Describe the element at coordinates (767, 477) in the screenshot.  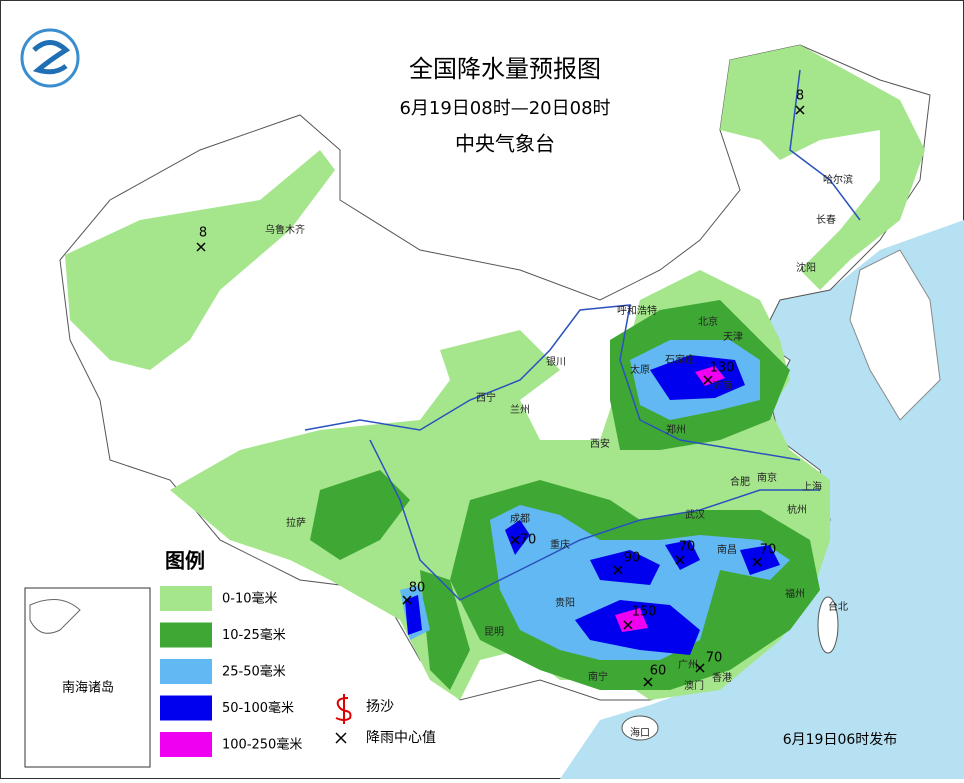
I see `city-label: 南京` at that location.